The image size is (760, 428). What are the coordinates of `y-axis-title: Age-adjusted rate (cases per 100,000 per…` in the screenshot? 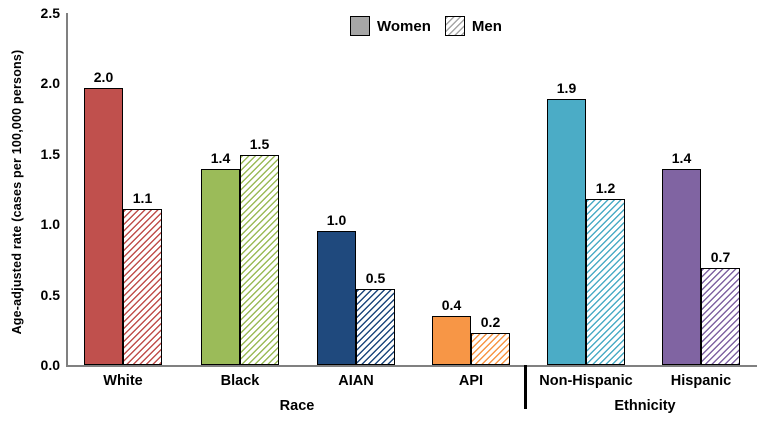 It's located at (17, 192).